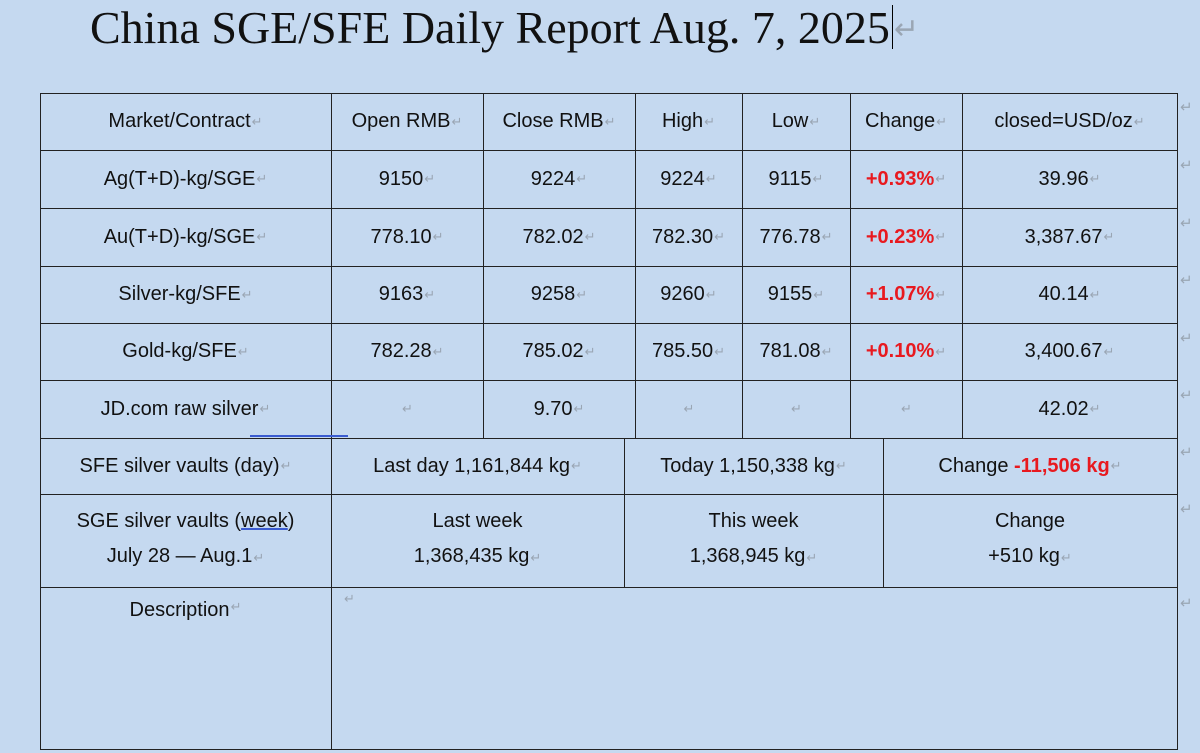  What do you see at coordinates (349, 598) in the screenshot?
I see `description-text: ↵` at bounding box center [349, 598].